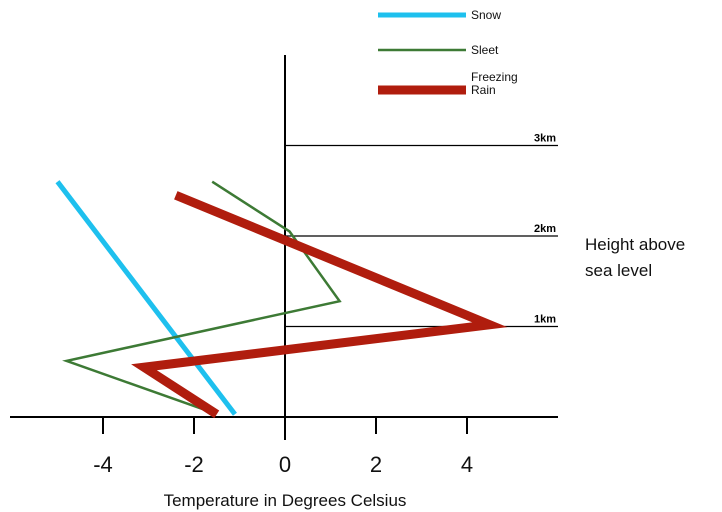 This screenshot has height=512, width=722. Describe the element at coordinates (194, 464) in the screenshot. I see `x-tick-label: -2` at that location.